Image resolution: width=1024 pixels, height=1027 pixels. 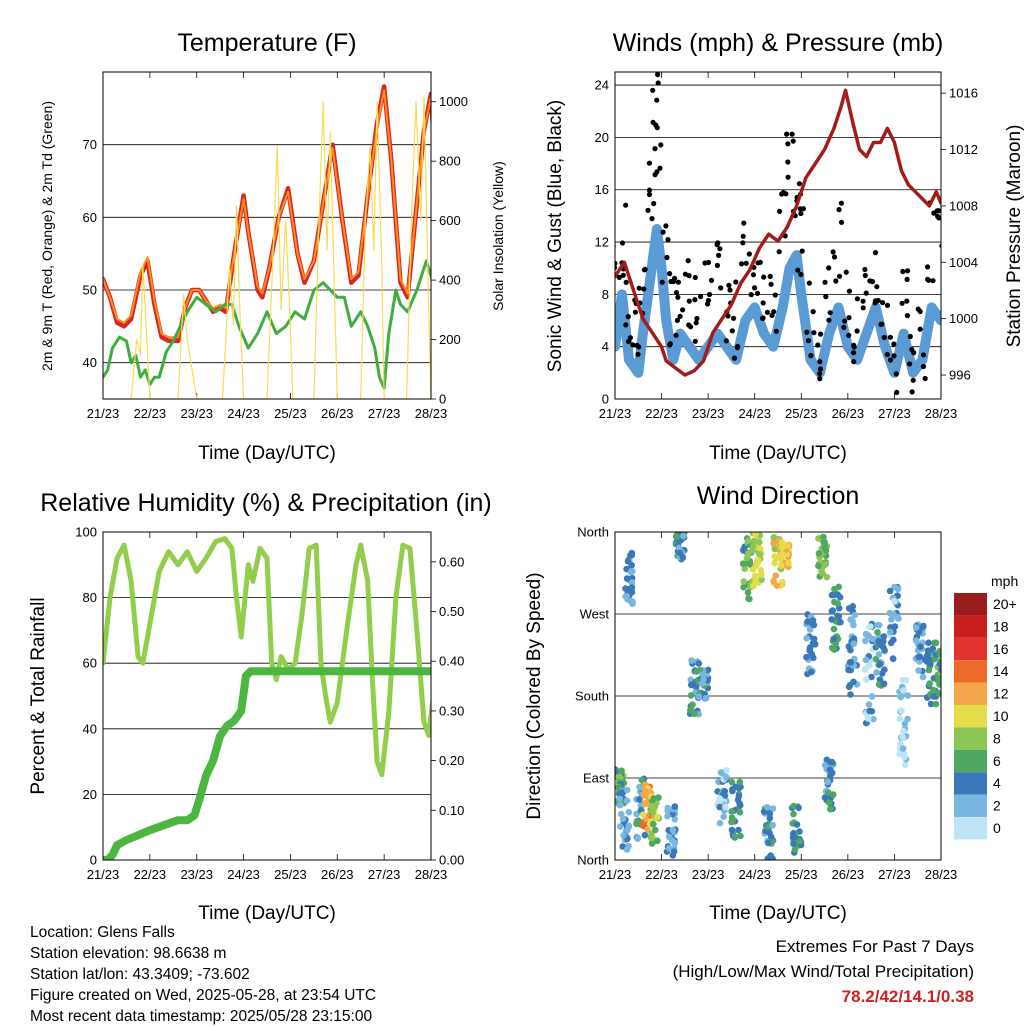 I want to click on temperature-ytick-right: 1000, so click(x=453, y=101).